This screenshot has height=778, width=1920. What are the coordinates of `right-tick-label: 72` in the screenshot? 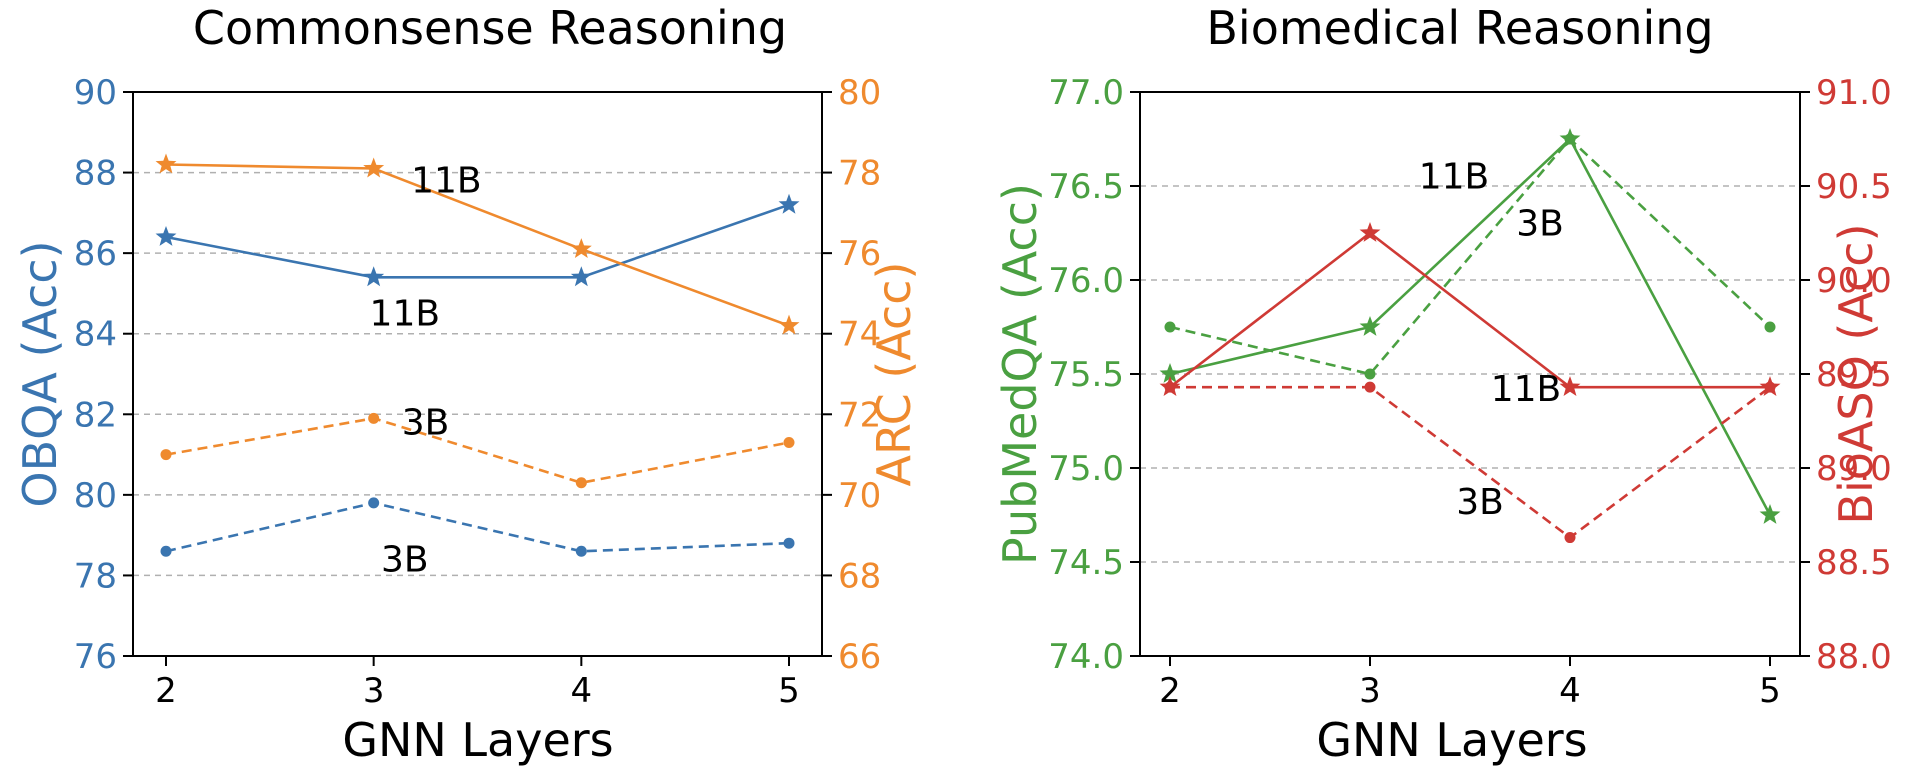 It's located at (859, 415).